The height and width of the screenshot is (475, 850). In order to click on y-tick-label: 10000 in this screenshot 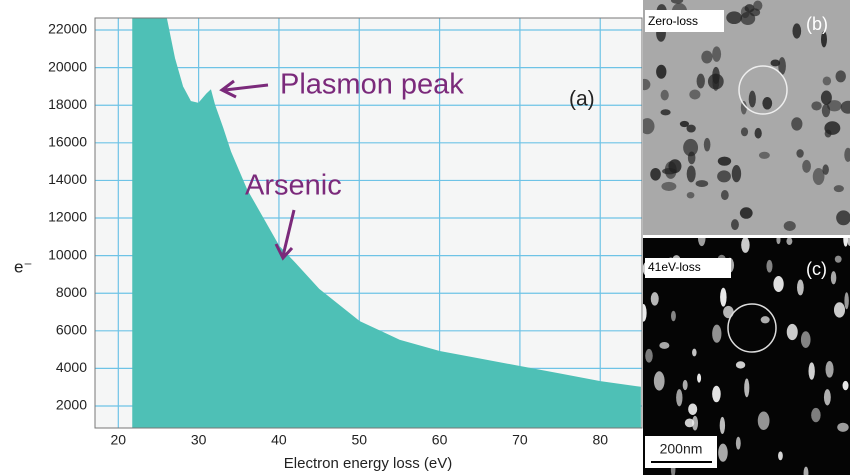, I will do `click(67, 254)`.